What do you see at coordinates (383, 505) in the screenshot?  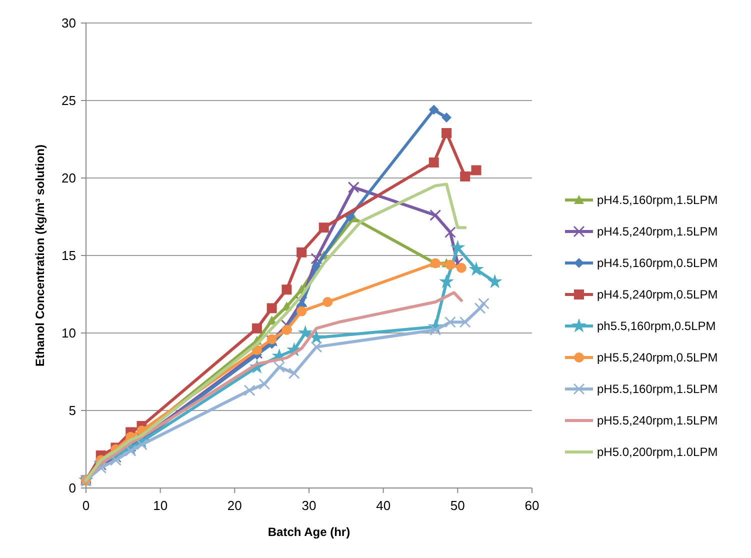 I see `x-tick-label: 40` at bounding box center [383, 505].